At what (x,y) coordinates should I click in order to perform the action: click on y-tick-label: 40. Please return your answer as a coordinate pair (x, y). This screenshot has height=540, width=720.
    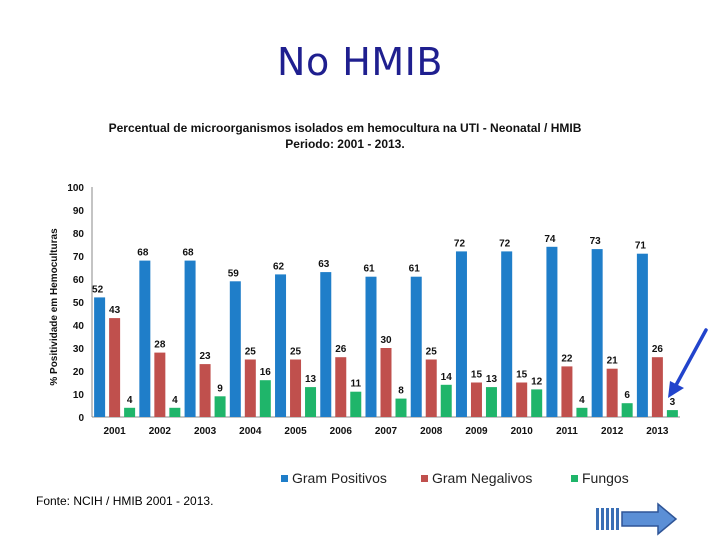
    Looking at the image, I should click on (79, 326).